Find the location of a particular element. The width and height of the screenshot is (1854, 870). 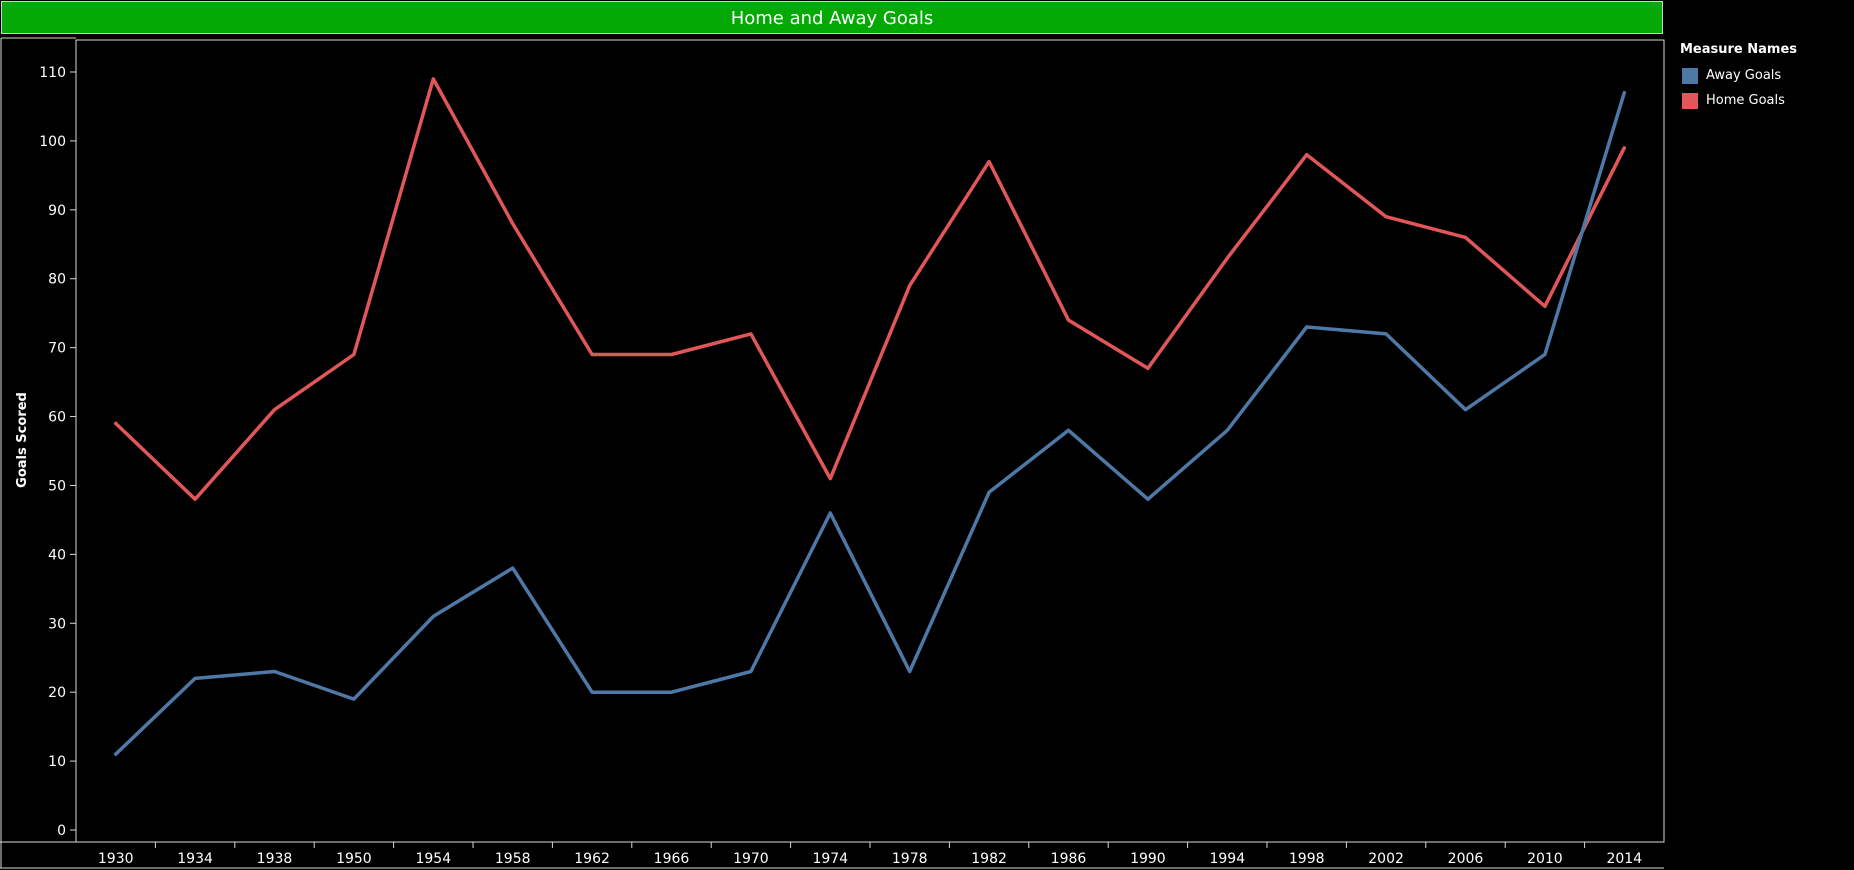

y-tick-label: 80 is located at coordinates (57, 280).